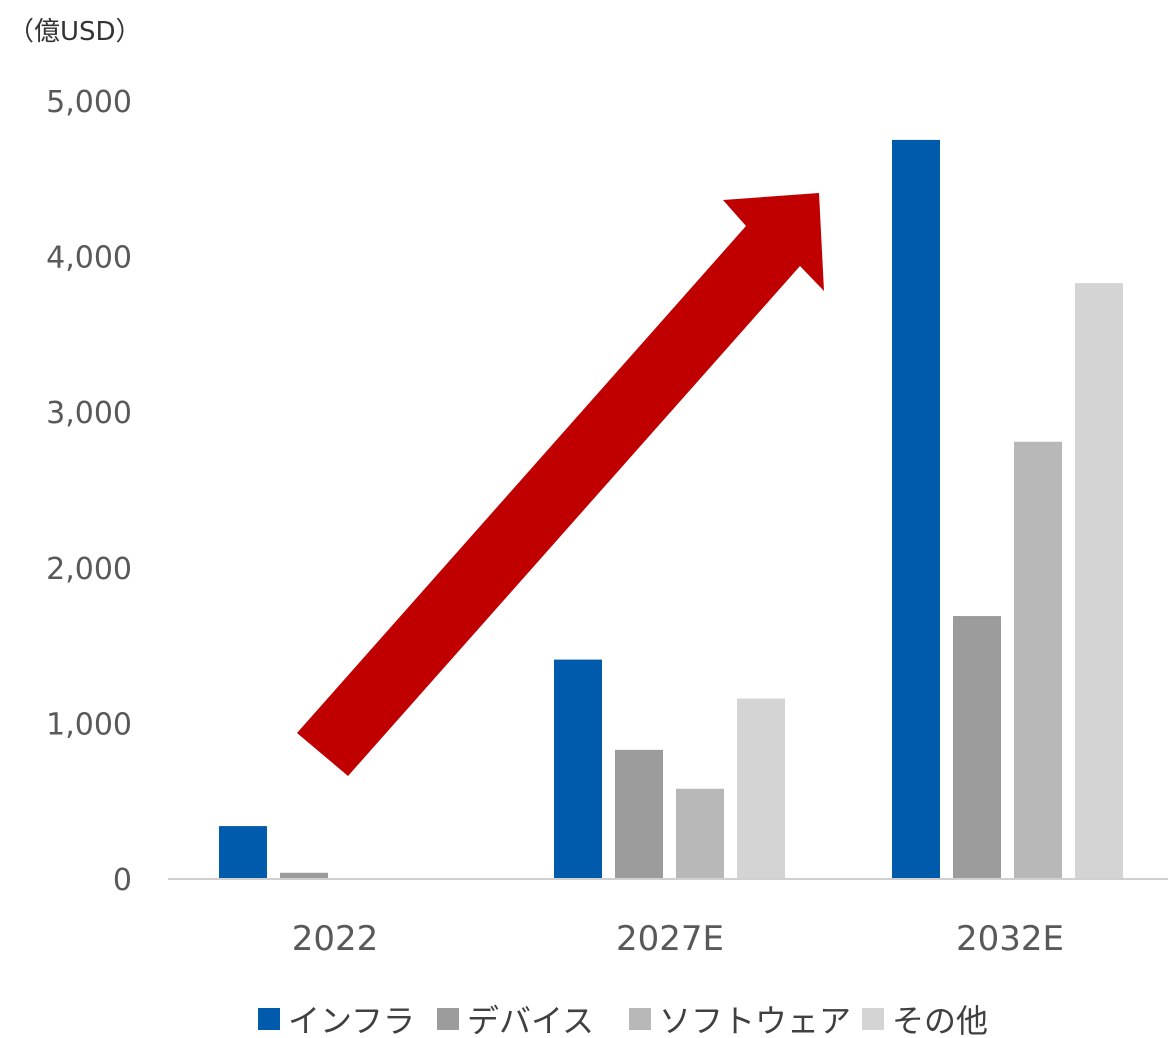 The image size is (1168, 1038). What do you see at coordinates (89, 491) in the screenshot?
I see `y-axis: 0 1,000 2,000 3,000 4,000 5,000` at bounding box center [89, 491].